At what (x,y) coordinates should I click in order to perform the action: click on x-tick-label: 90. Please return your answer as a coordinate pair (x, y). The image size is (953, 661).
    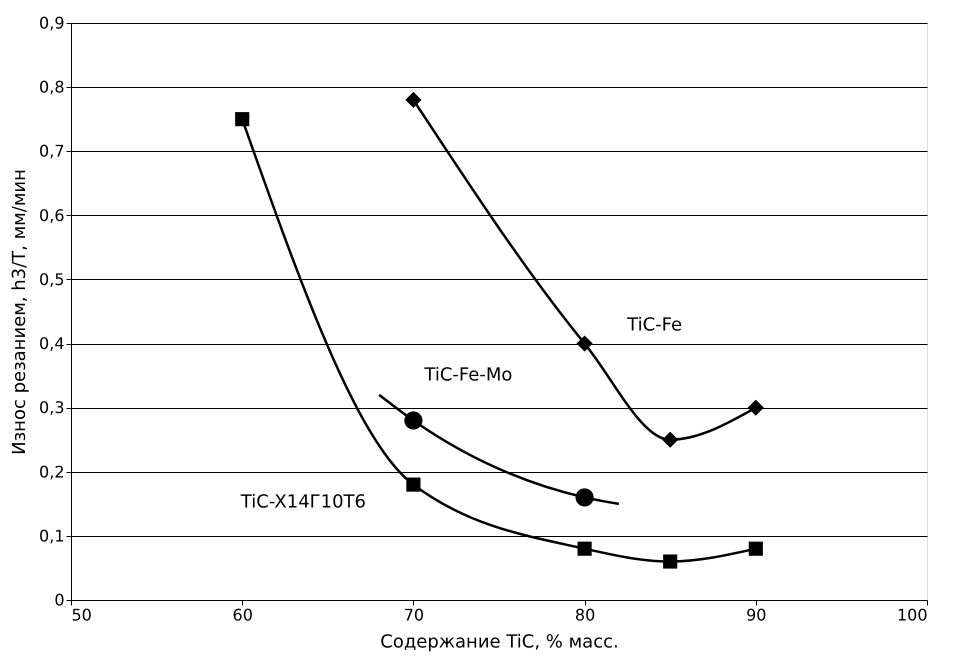
    Looking at the image, I should click on (756, 615).